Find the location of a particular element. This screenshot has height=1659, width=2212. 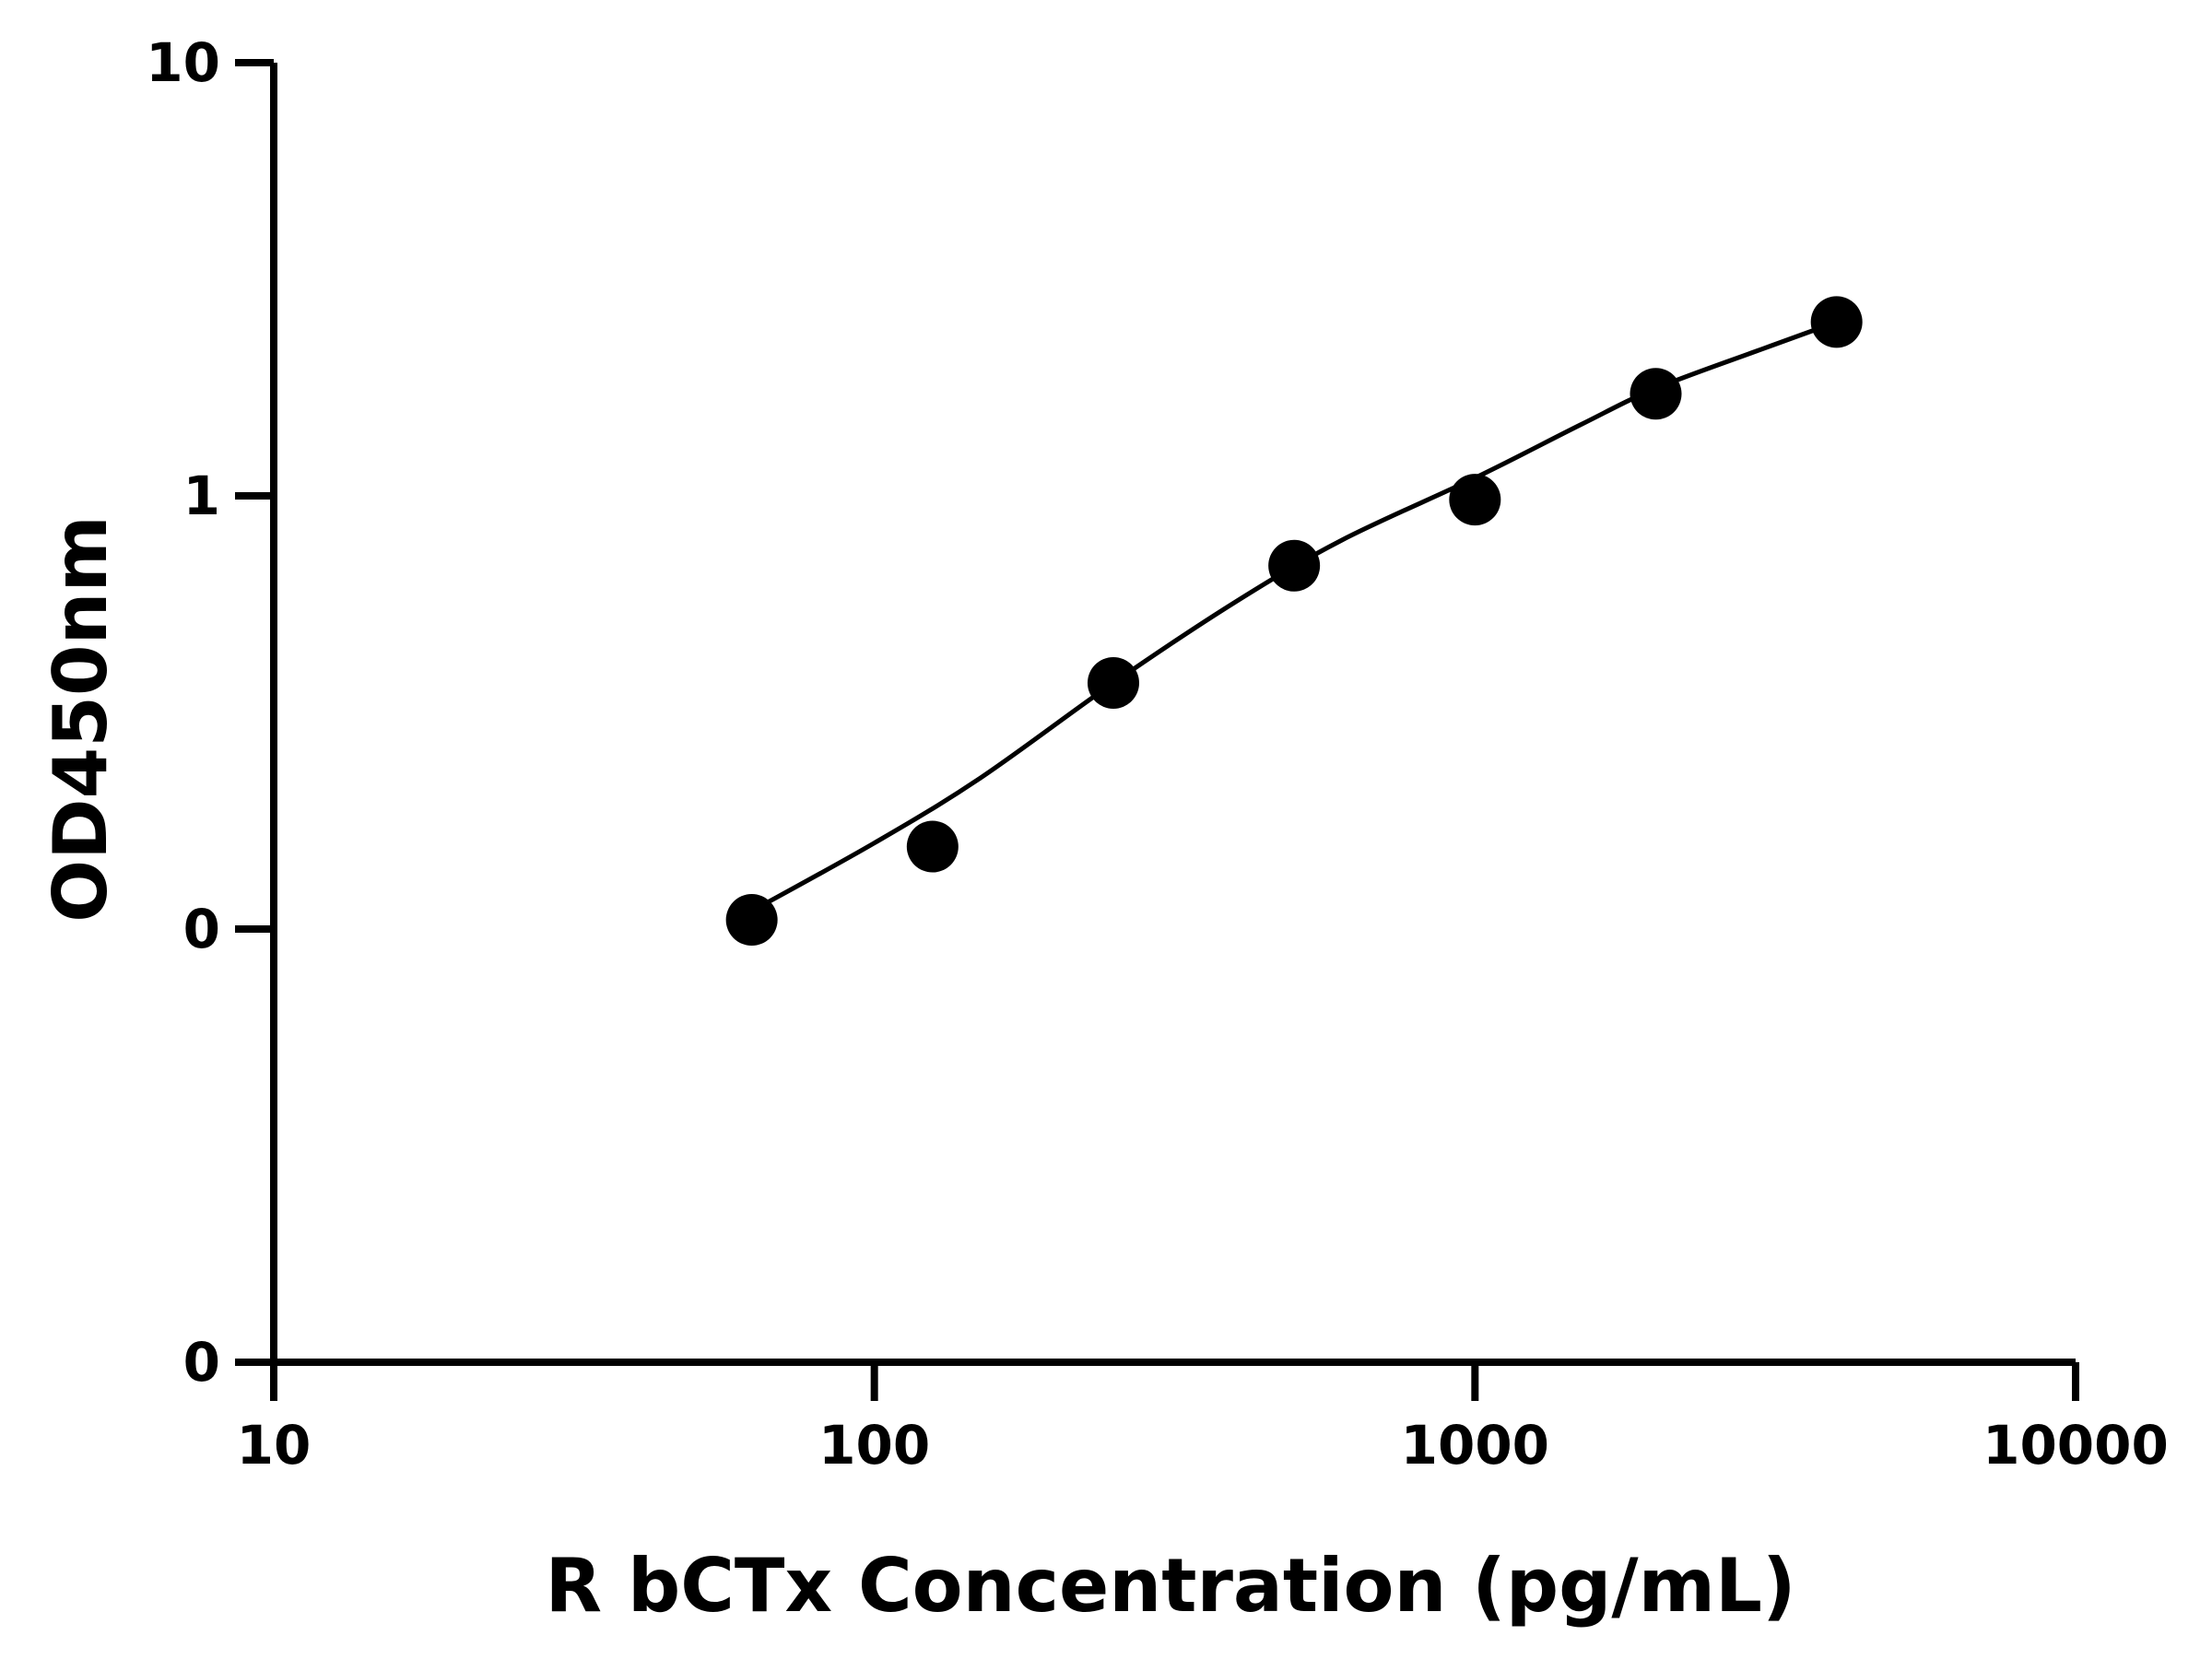

y-tick-label: 1 is located at coordinates (201, 496).